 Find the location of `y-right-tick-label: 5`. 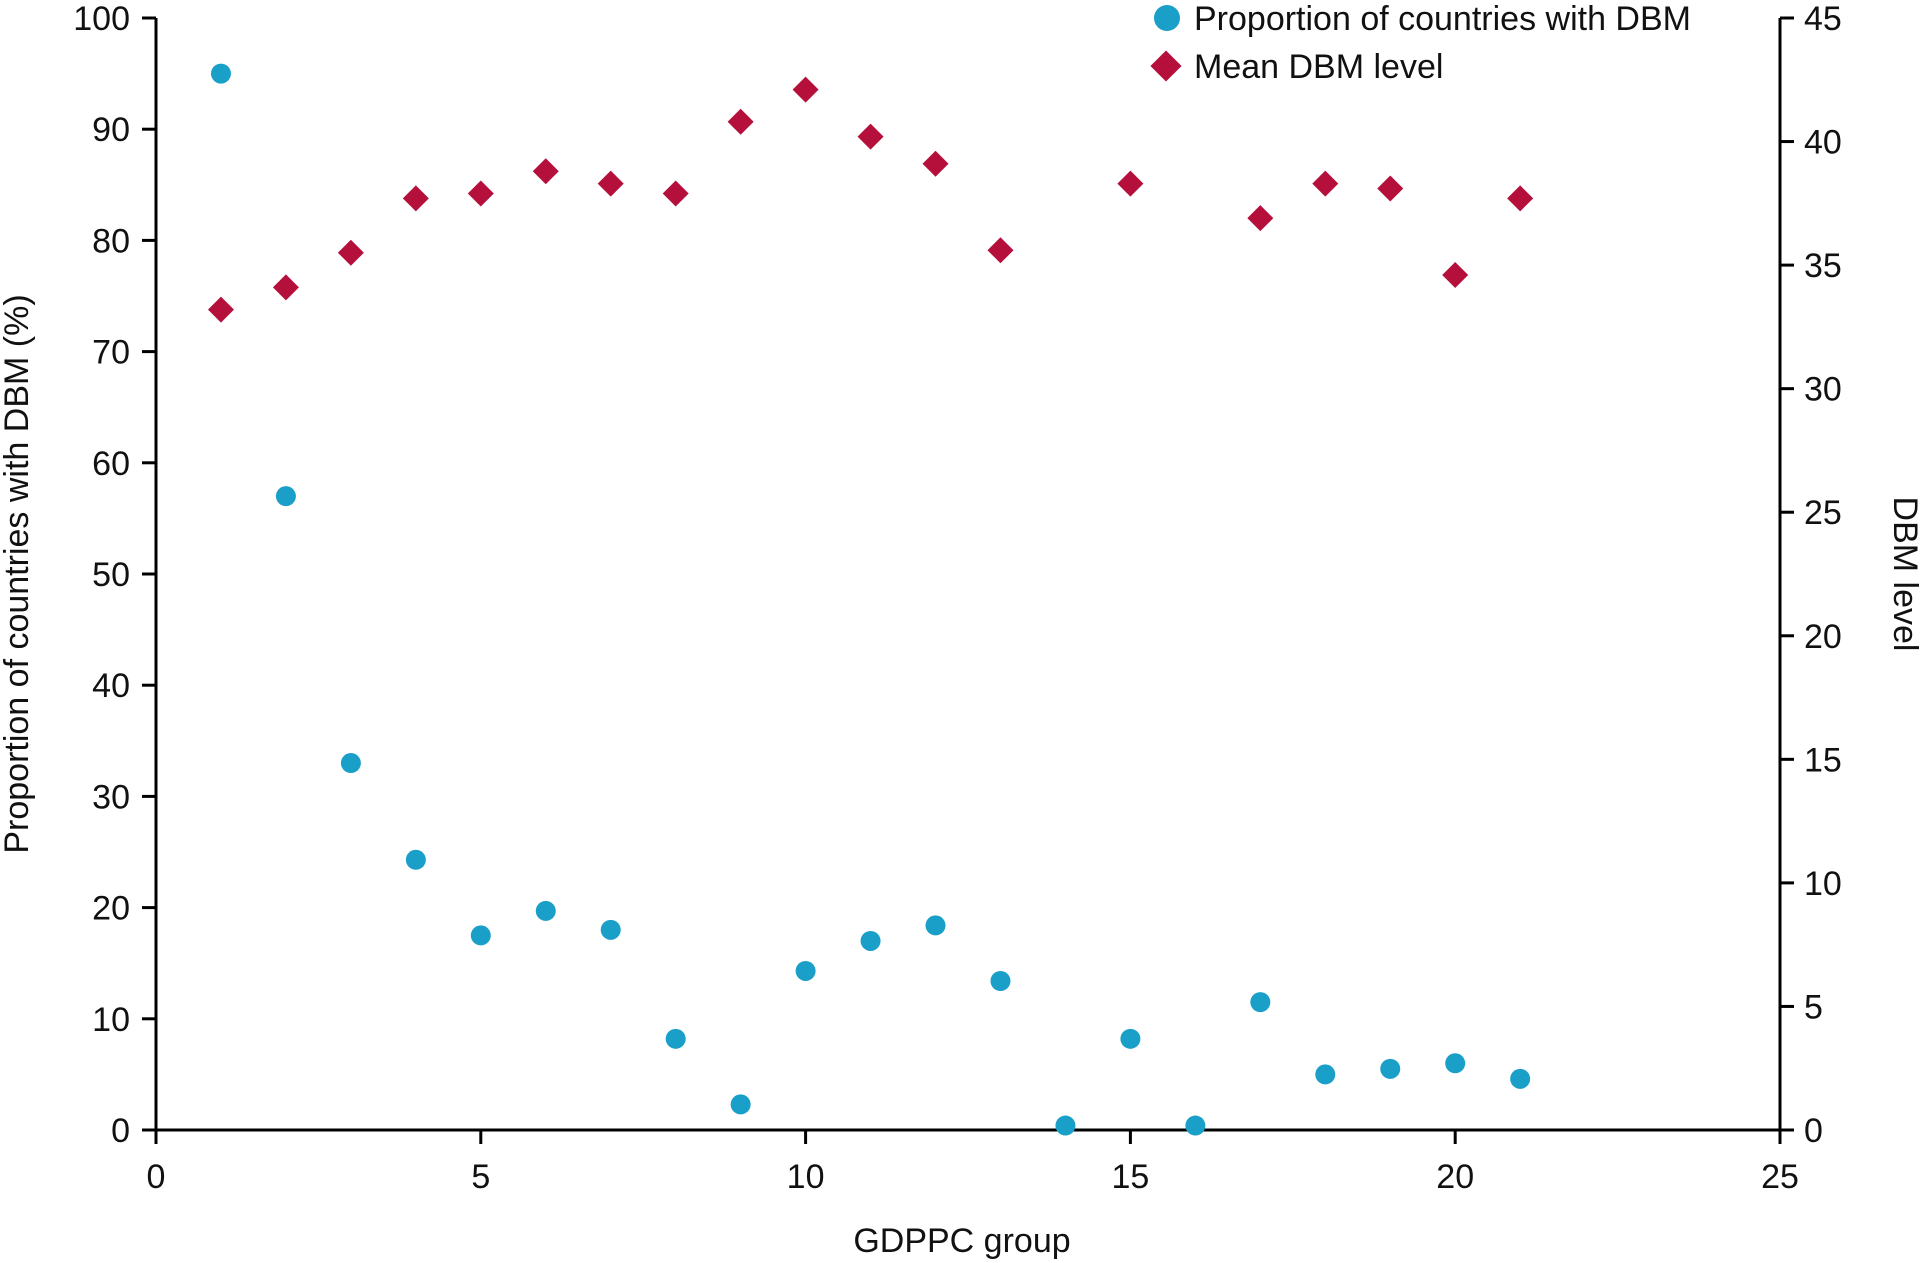

y-right-tick-label: 5 is located at coordinates (1813, 1007).